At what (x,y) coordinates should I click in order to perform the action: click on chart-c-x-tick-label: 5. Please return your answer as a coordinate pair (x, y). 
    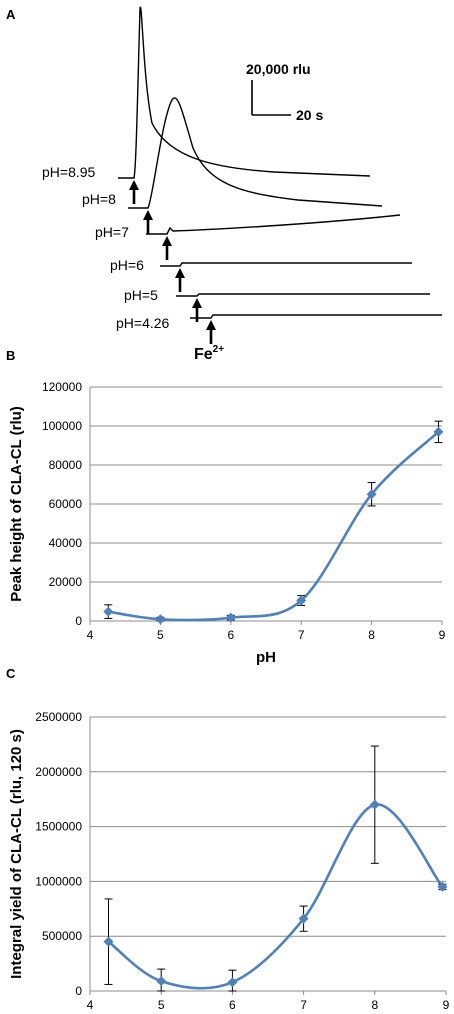
    Looking at the image, I should click on (161, 1005).